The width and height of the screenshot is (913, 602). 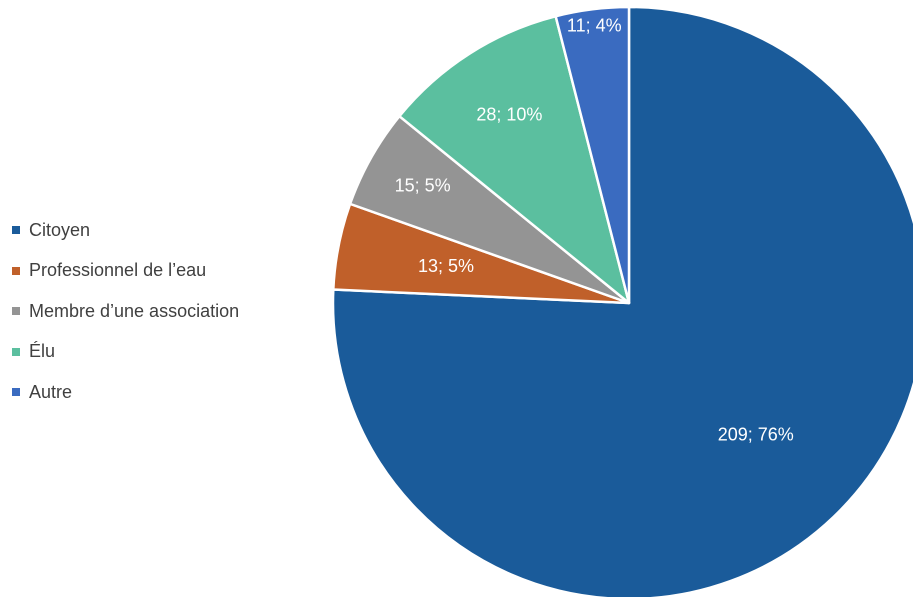 I want to click on pie-slice-elu, so click(x=514, y=159).